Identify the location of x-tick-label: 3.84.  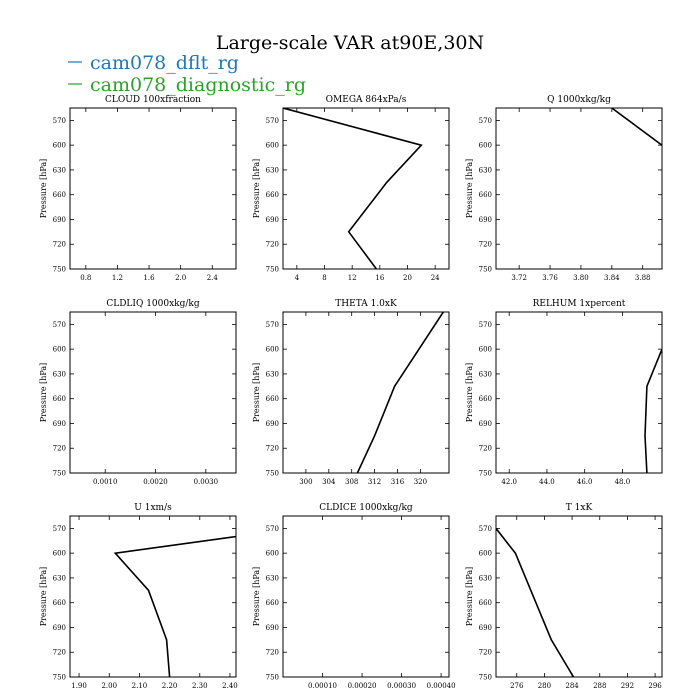
(612, 278).